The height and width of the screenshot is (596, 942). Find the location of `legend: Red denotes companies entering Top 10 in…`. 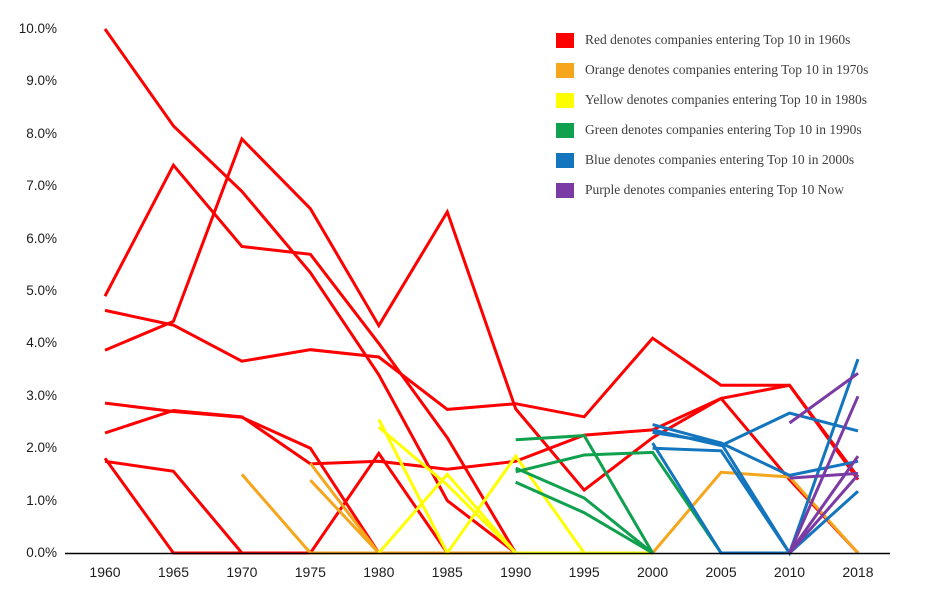

legend: Red denotes companies entering Top 10 in… is located at coordinates (712, 115).